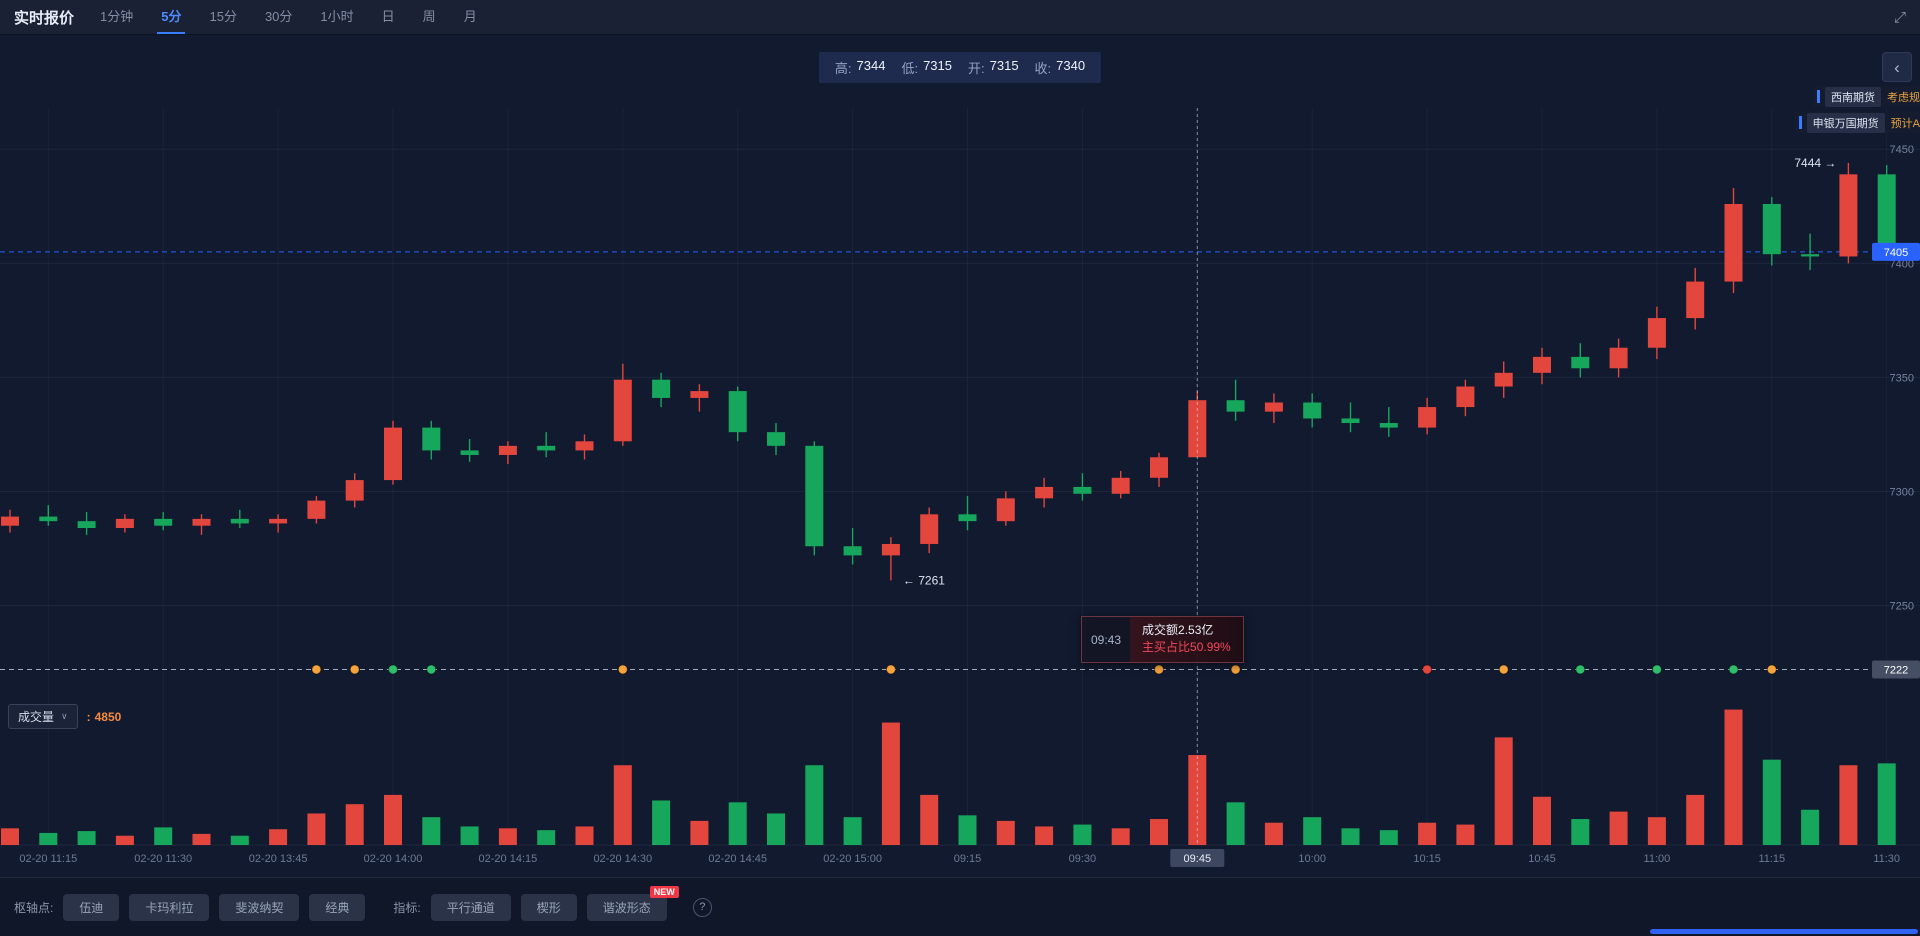  Describe the element at coordinates (1903, 97) in the screenshot. I see `analyst-headline: 考虑规` at that location.